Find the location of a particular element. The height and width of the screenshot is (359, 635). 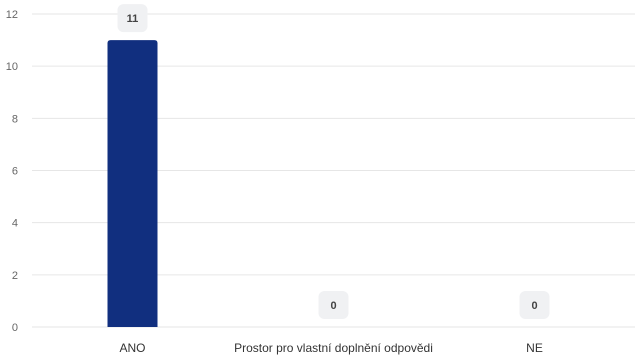

x-tick-label: Prostor pro vlastní doplnění odpovědi is located at coordinates (333, 348).